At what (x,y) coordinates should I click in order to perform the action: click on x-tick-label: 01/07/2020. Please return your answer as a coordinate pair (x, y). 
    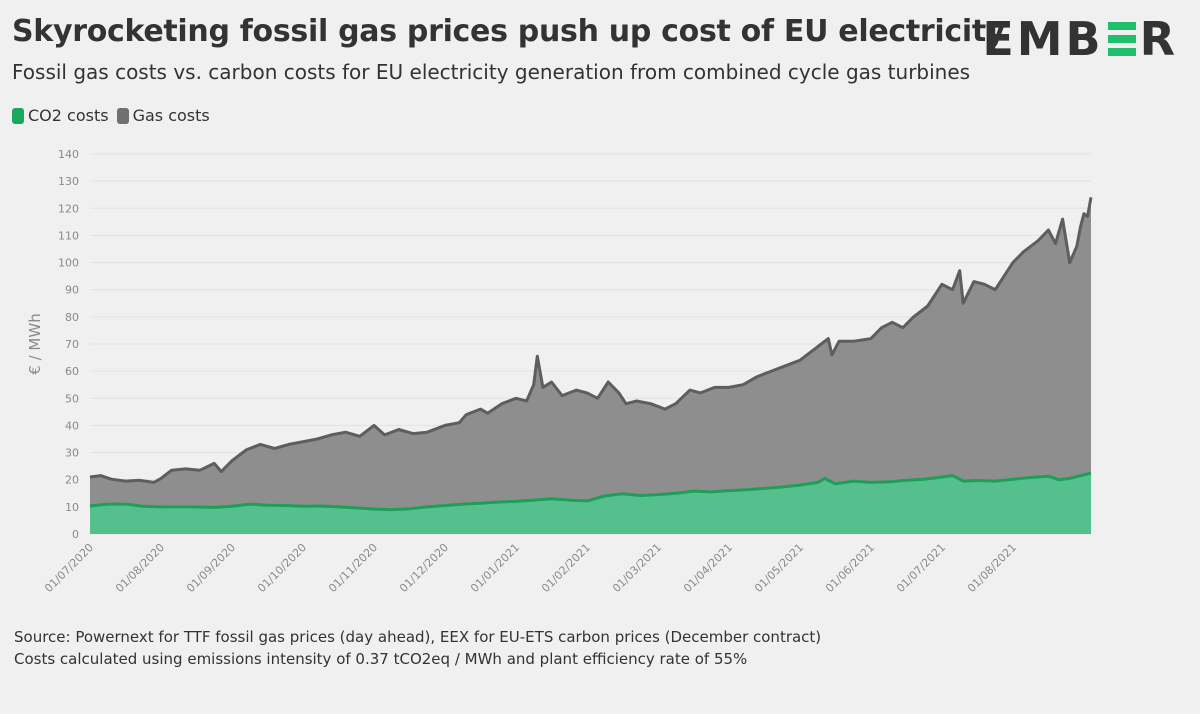
    Looking at the image, I should click on (69, 568).